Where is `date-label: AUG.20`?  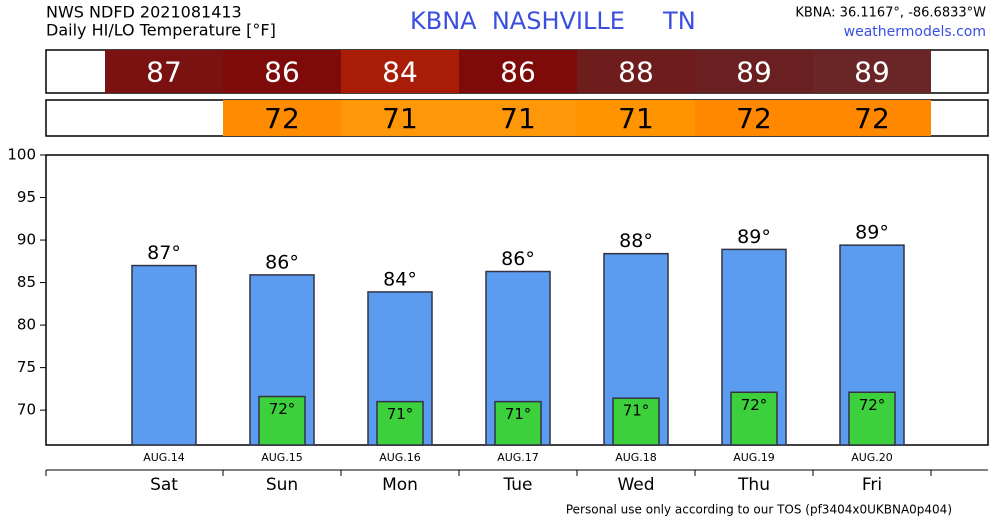
date-label: AUG.20 is located at coordinates (872, 457).